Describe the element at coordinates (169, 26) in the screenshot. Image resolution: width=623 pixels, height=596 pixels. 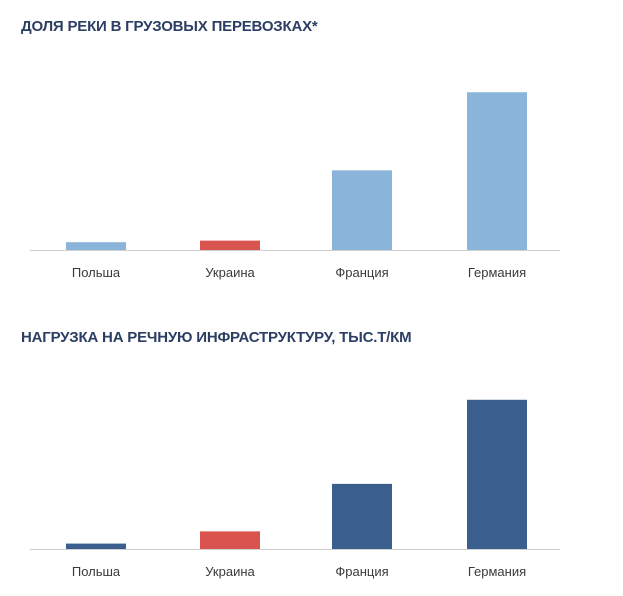
I see `chart-1-title: ДОЛЯ РЕКИ В ГРУЗОВЫХ ПЕРЕВОЗКАХ*` at that location.